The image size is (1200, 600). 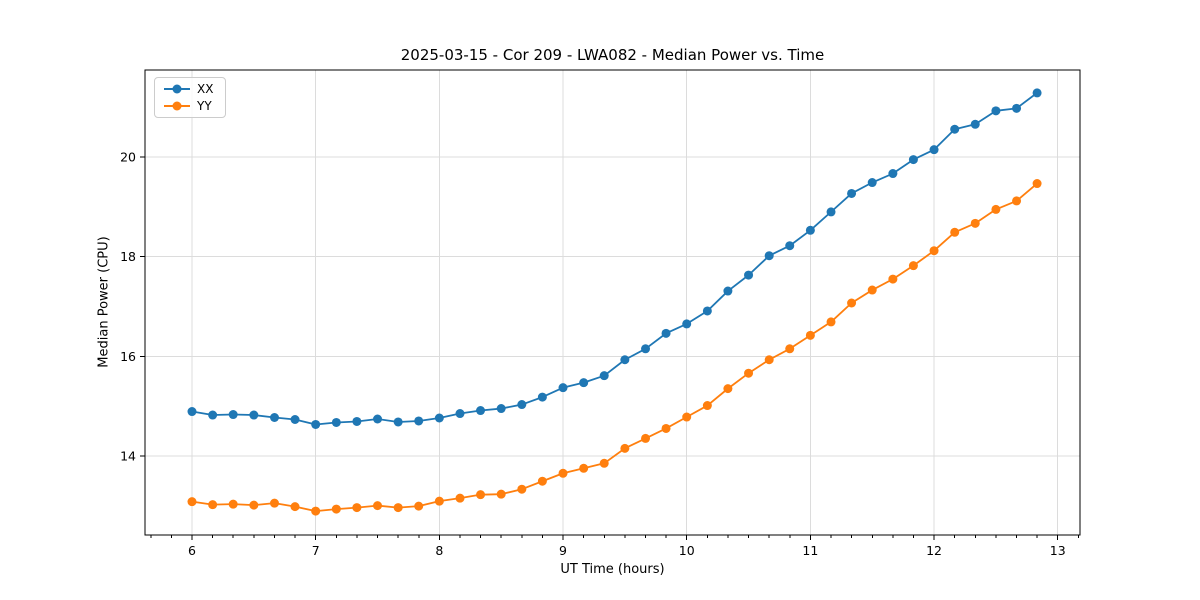 I want to click on x-tick-label: 6, so click(x=192, y=550).